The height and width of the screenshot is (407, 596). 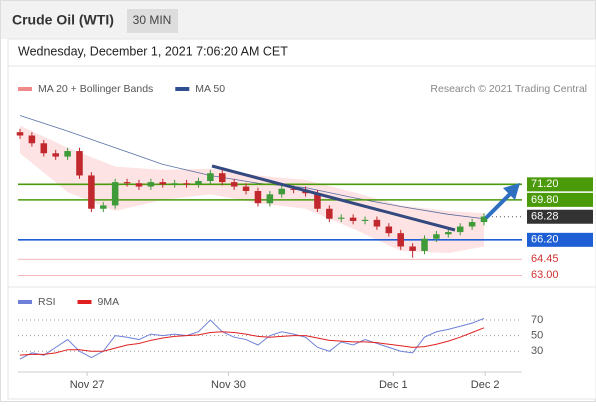 I want to click on timeframe: 30 MIN, so click(x=152, y=20).